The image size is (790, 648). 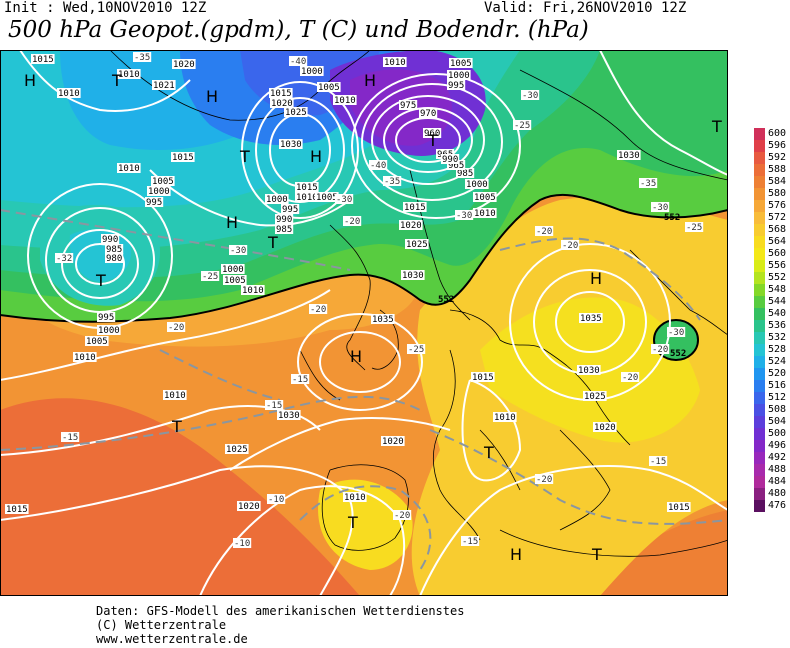 I want to click on svg-text: 970, so click(x=428, y=114).